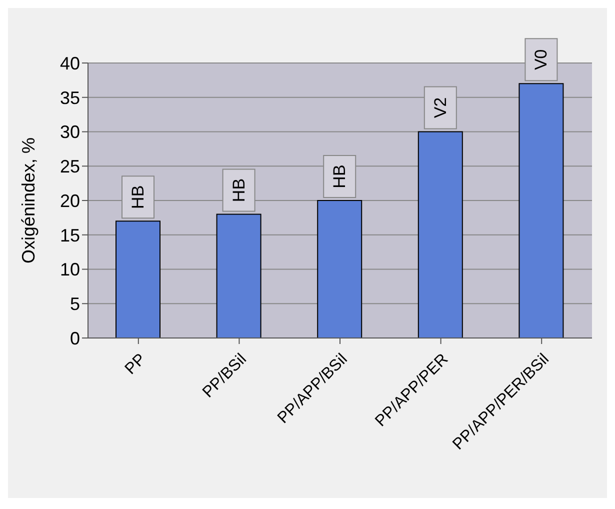  What do you see at coordinates (541, 59) in the screenshot?
I see `data-label: V0` at bounding box center [541, 59].